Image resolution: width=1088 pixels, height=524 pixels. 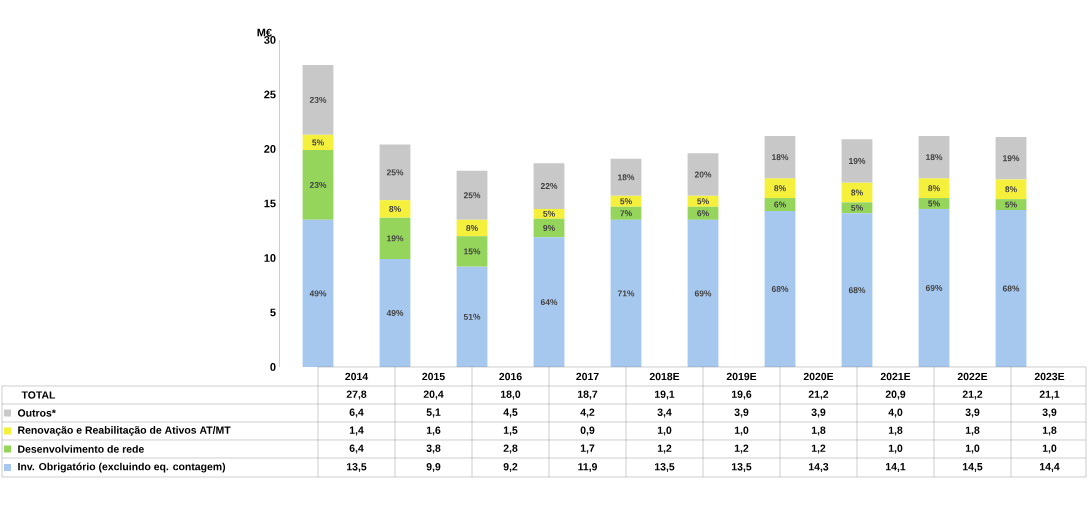 I want to click on total-label: 18,7, so click(x=587, y=395).